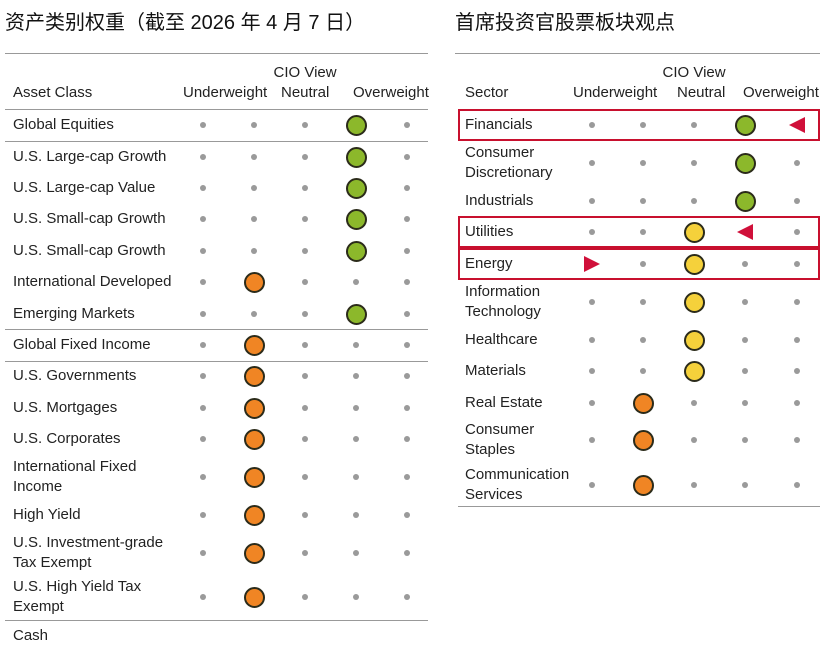 The width and height of the screenshot is (830, 649). What do you see at coordinates (499, 200) in the screenshot?
I see `row-label: Industrials` at bounding box center [499, 200].